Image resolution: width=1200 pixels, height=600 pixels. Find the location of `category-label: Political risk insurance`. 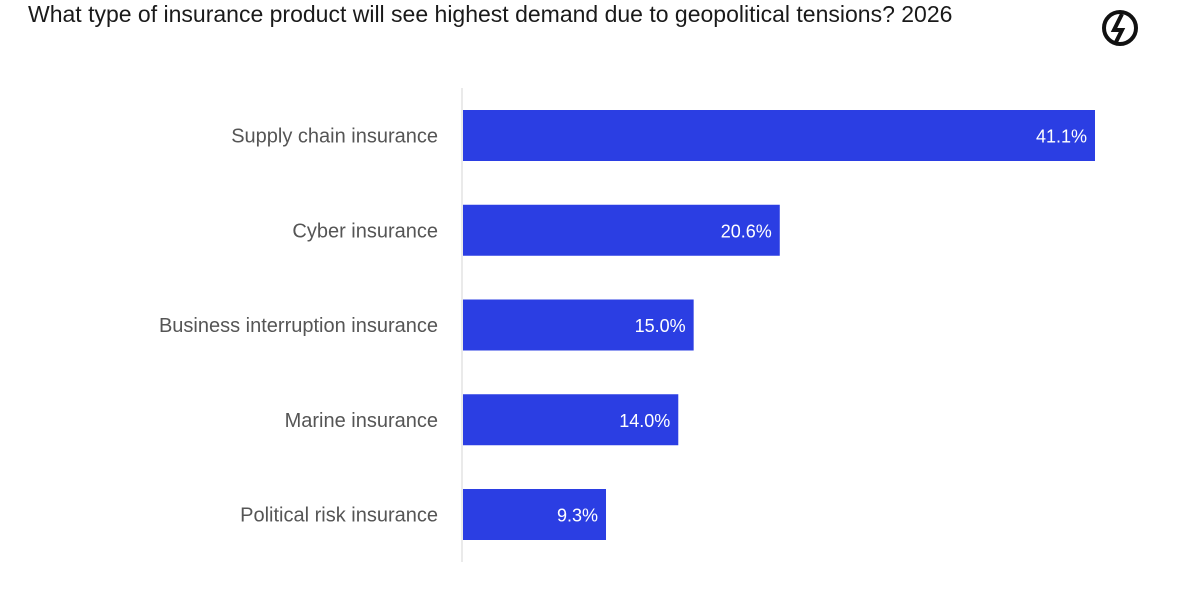

category-label: Political risk insurance is located at coordinates (339, 516).